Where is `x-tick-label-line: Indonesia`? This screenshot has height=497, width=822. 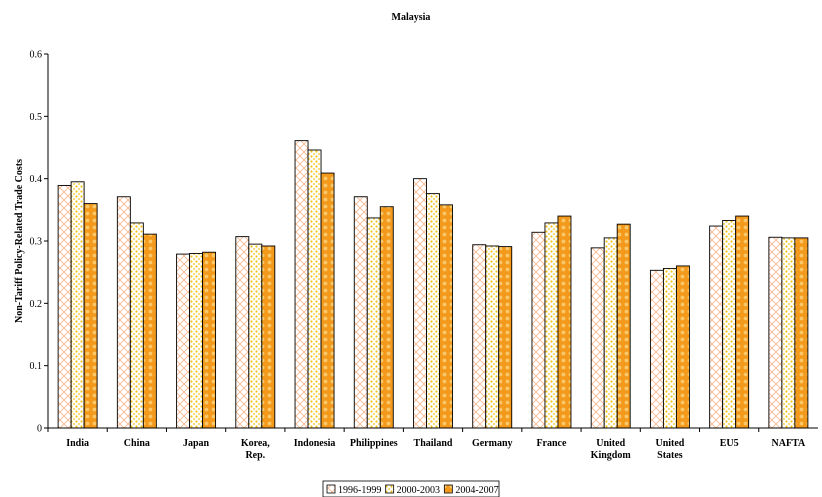 x-tick-label-line: Indonesia is located at coordinates (315, 443).